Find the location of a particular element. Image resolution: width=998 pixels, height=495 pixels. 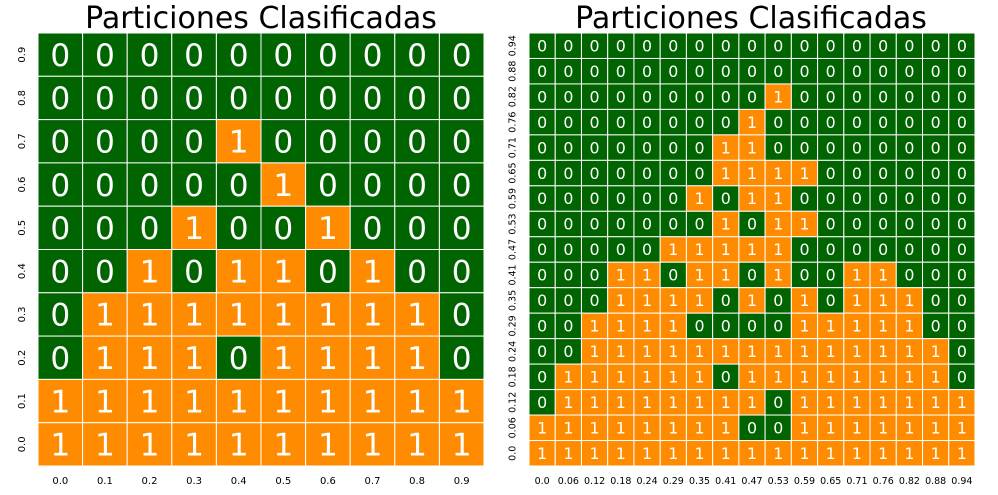

y-tick-label: 0.47 is located at coordinates (513, 249).